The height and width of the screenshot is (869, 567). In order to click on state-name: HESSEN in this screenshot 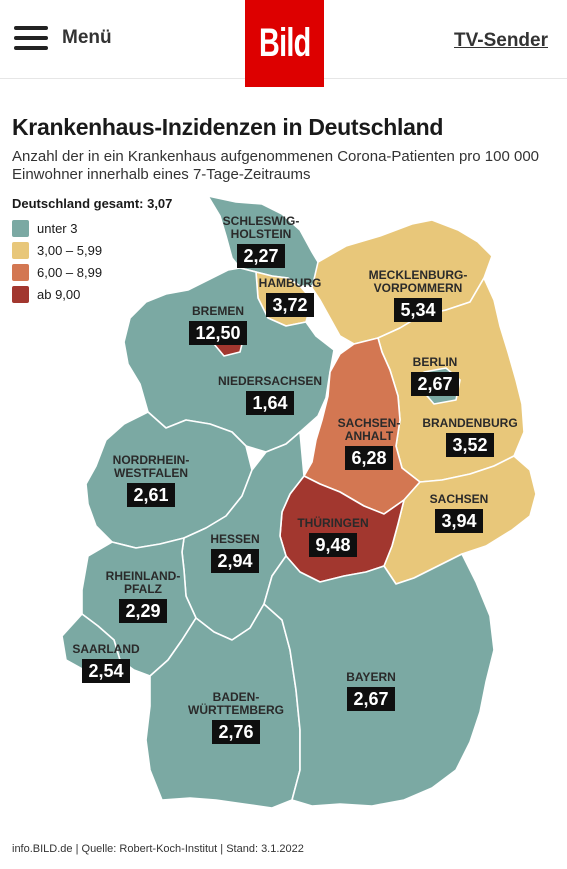, I will do `click(235, 539)`.